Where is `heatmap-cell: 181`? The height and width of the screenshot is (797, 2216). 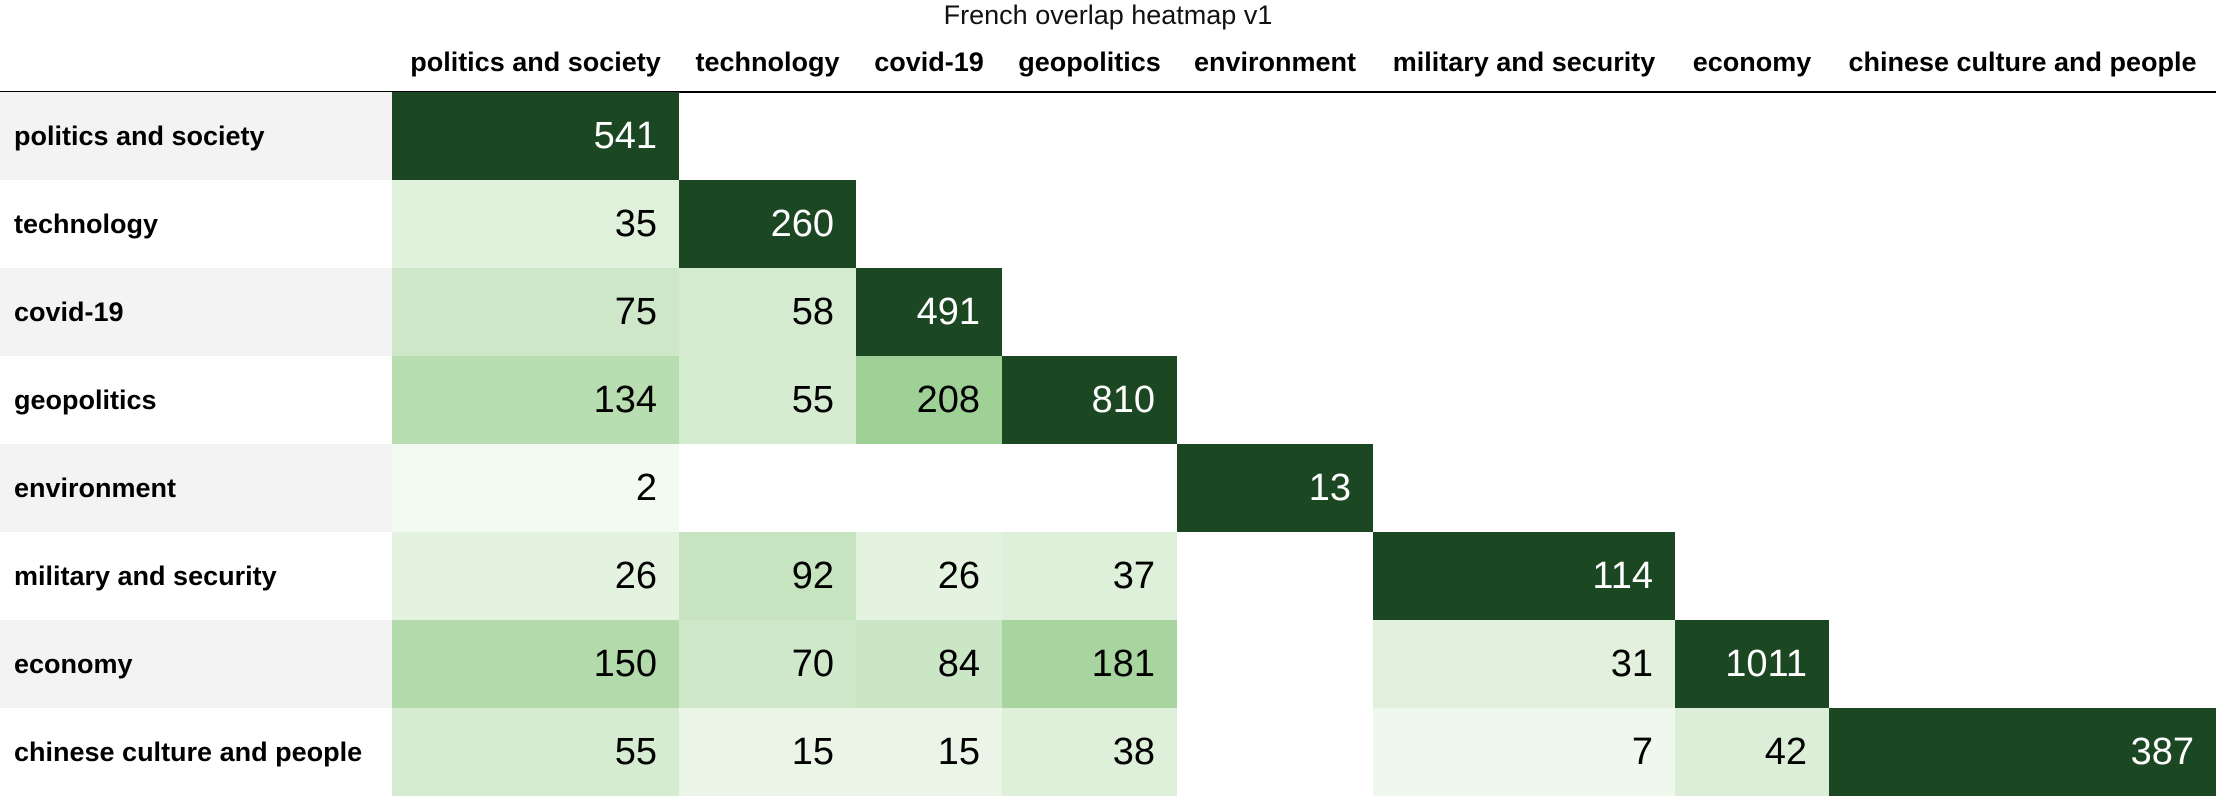 heatmap-cell: 181 is located at coordinates (1089, 664).